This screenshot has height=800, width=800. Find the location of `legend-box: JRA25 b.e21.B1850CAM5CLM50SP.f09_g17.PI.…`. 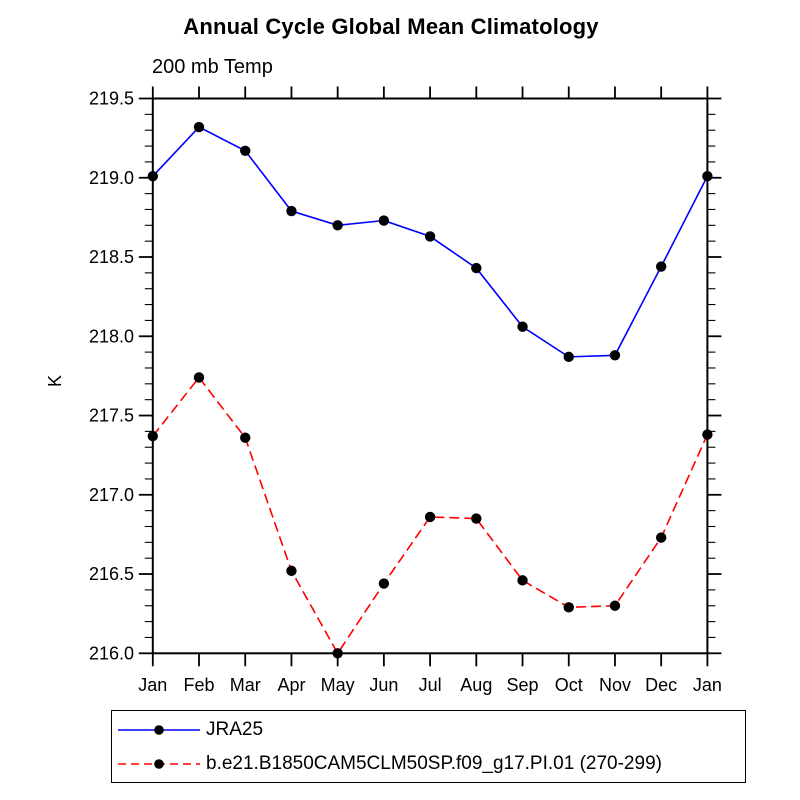

legend-box: JRA25 b.e21.B1850CAM5CLM50SP.f09_g17.PI.… is located at coordinates (428, 746).